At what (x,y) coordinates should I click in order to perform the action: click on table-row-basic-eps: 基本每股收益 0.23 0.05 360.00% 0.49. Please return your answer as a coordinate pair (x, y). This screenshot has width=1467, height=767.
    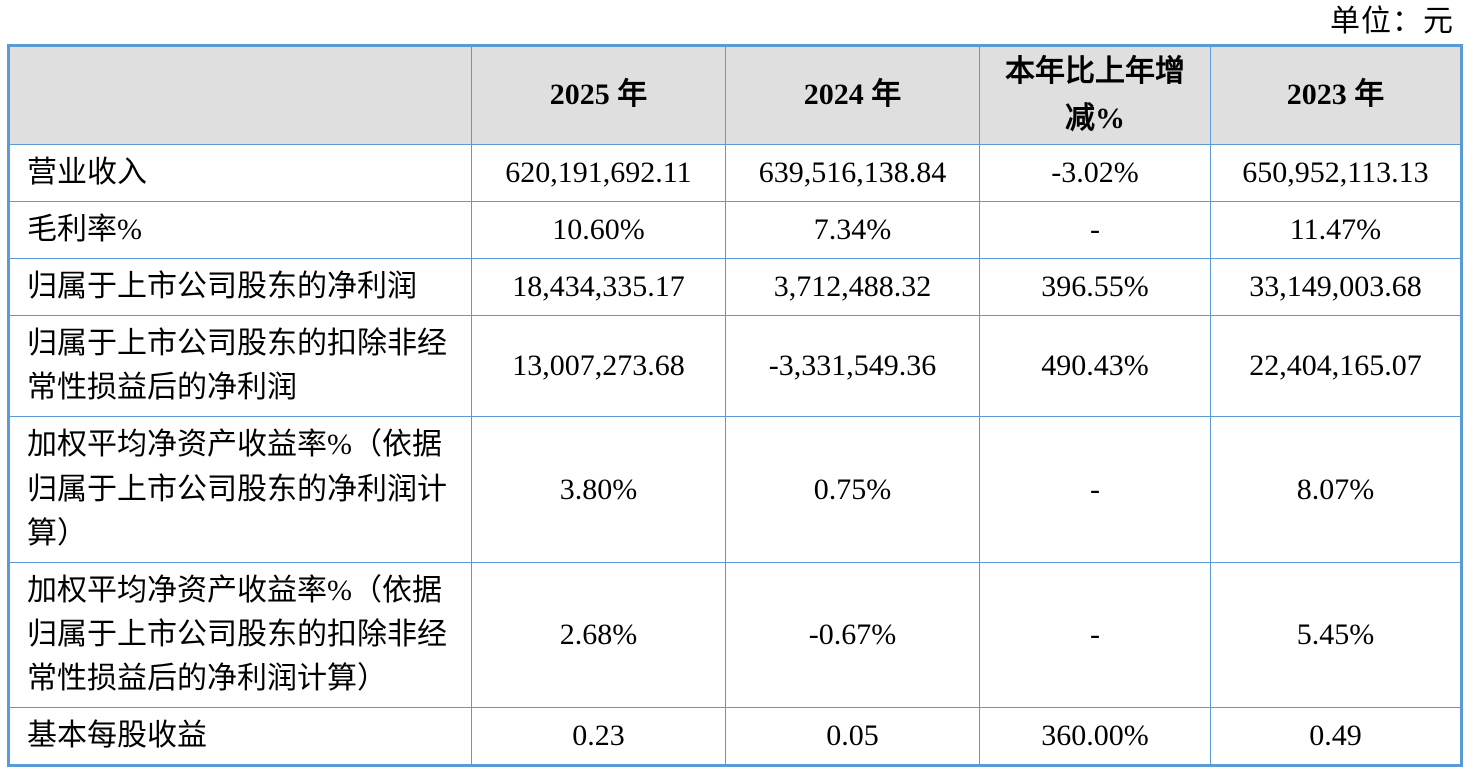
    Looking at the image, I should click on (735, 737).